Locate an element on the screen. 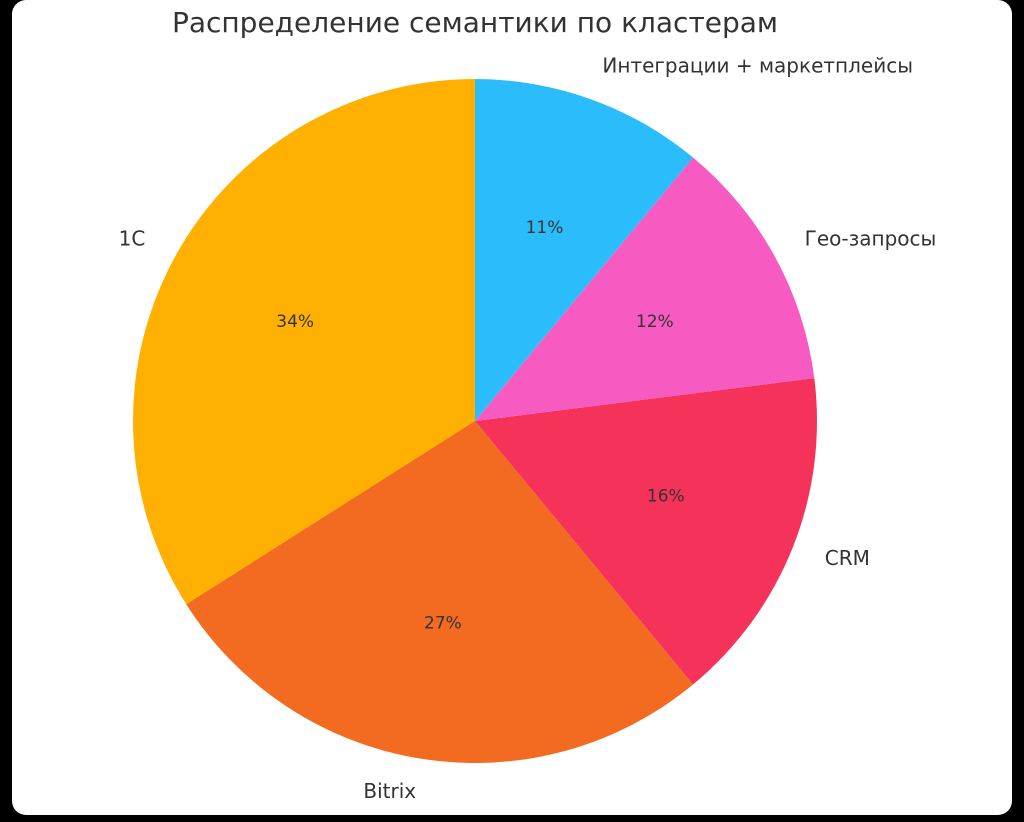 The width and height of the screenshot is (1024, 822). percent-label: 16% is located at coordinates (666, 497).